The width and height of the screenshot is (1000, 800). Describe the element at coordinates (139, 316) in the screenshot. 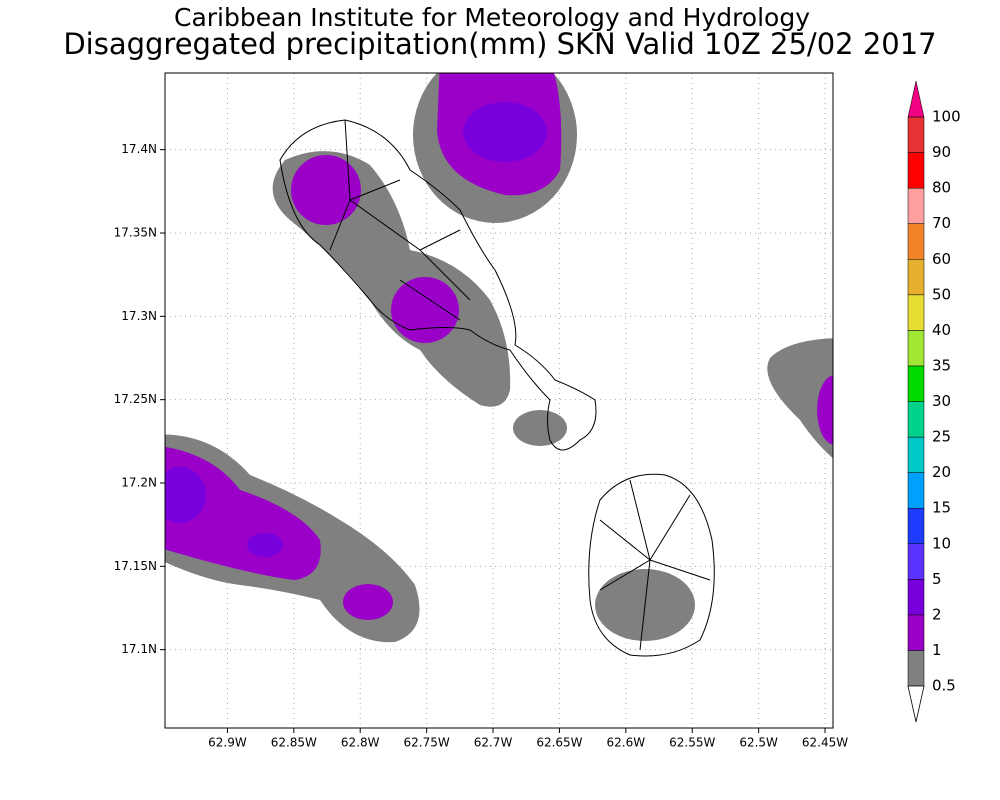

I see `y-tick-label: 17.3N` at that location.